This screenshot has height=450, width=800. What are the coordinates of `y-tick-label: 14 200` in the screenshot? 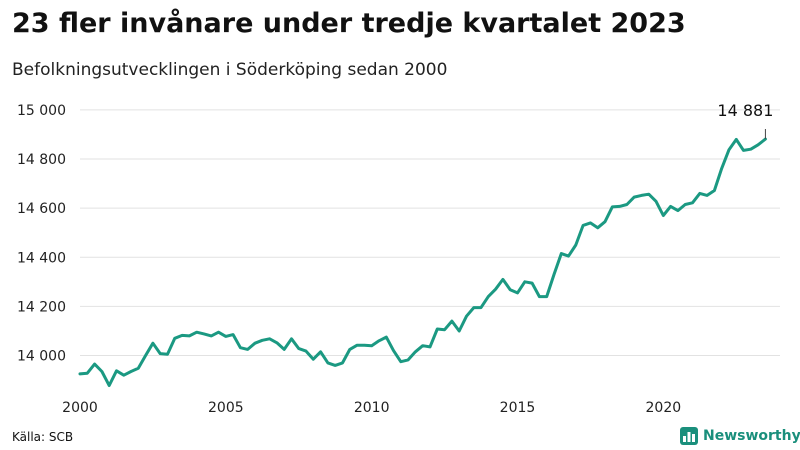 It's located at (41, 307).